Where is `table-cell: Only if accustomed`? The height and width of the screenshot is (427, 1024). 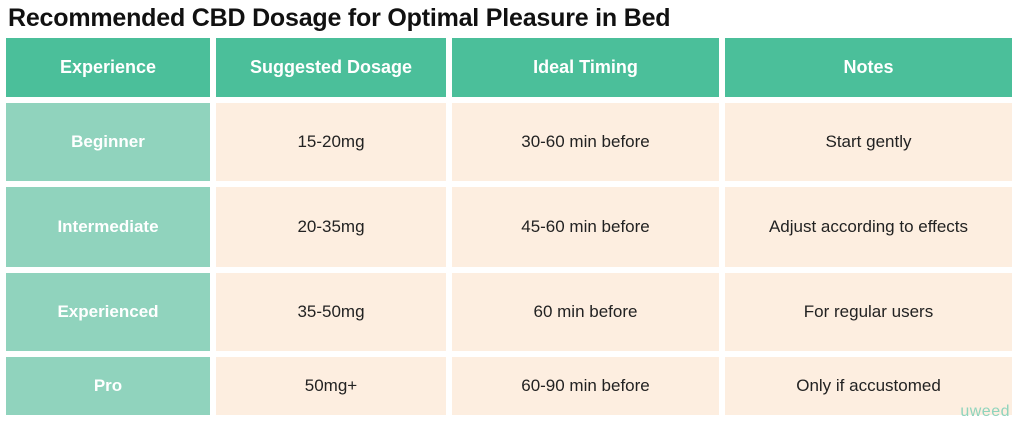
table-cell: Only if accustomed is located at coordinates (868, 386).